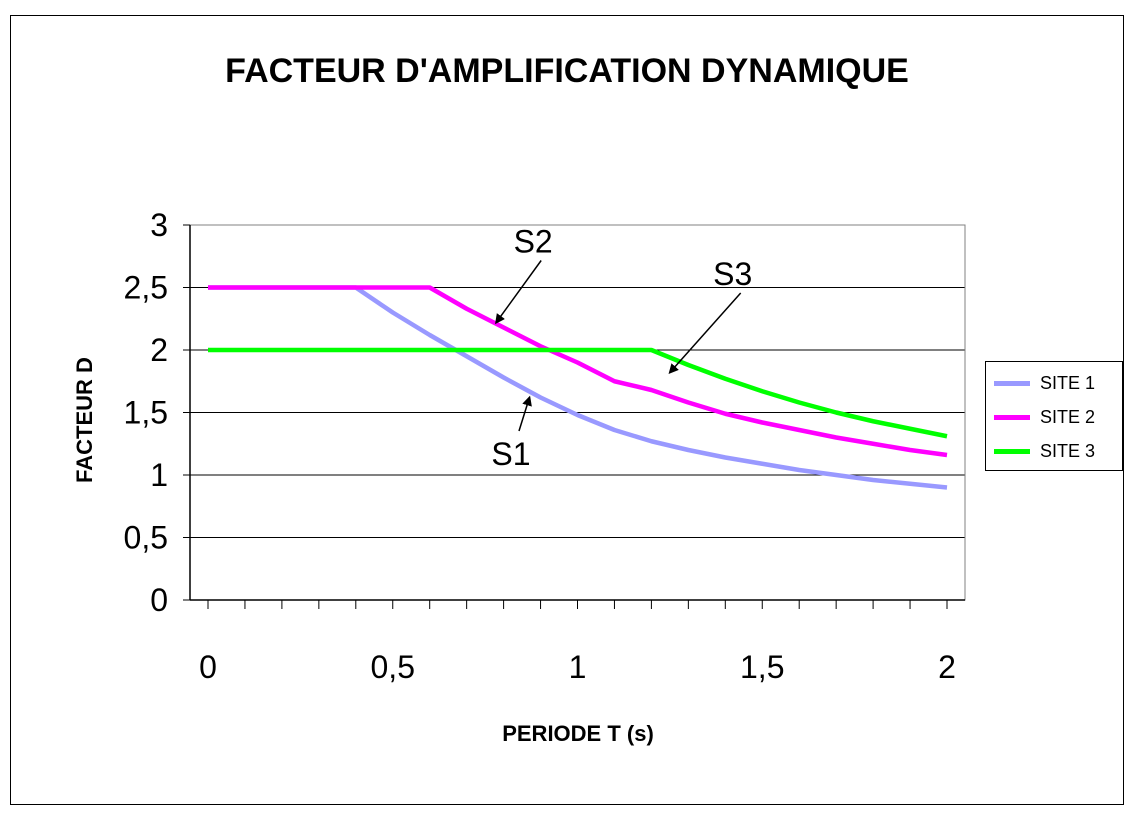  Describe the element at coordinates (146, 413) in the screenshot. I see `y-tick-label: 1,5` at that location.